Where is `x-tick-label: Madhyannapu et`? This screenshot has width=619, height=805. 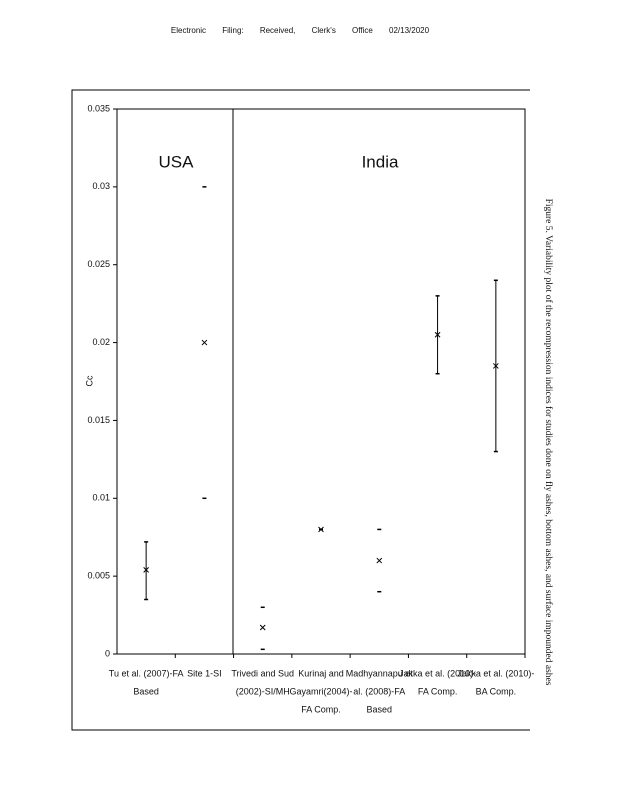
x-tick-label: Madhyannapu et is located at coordinates (380, 673).